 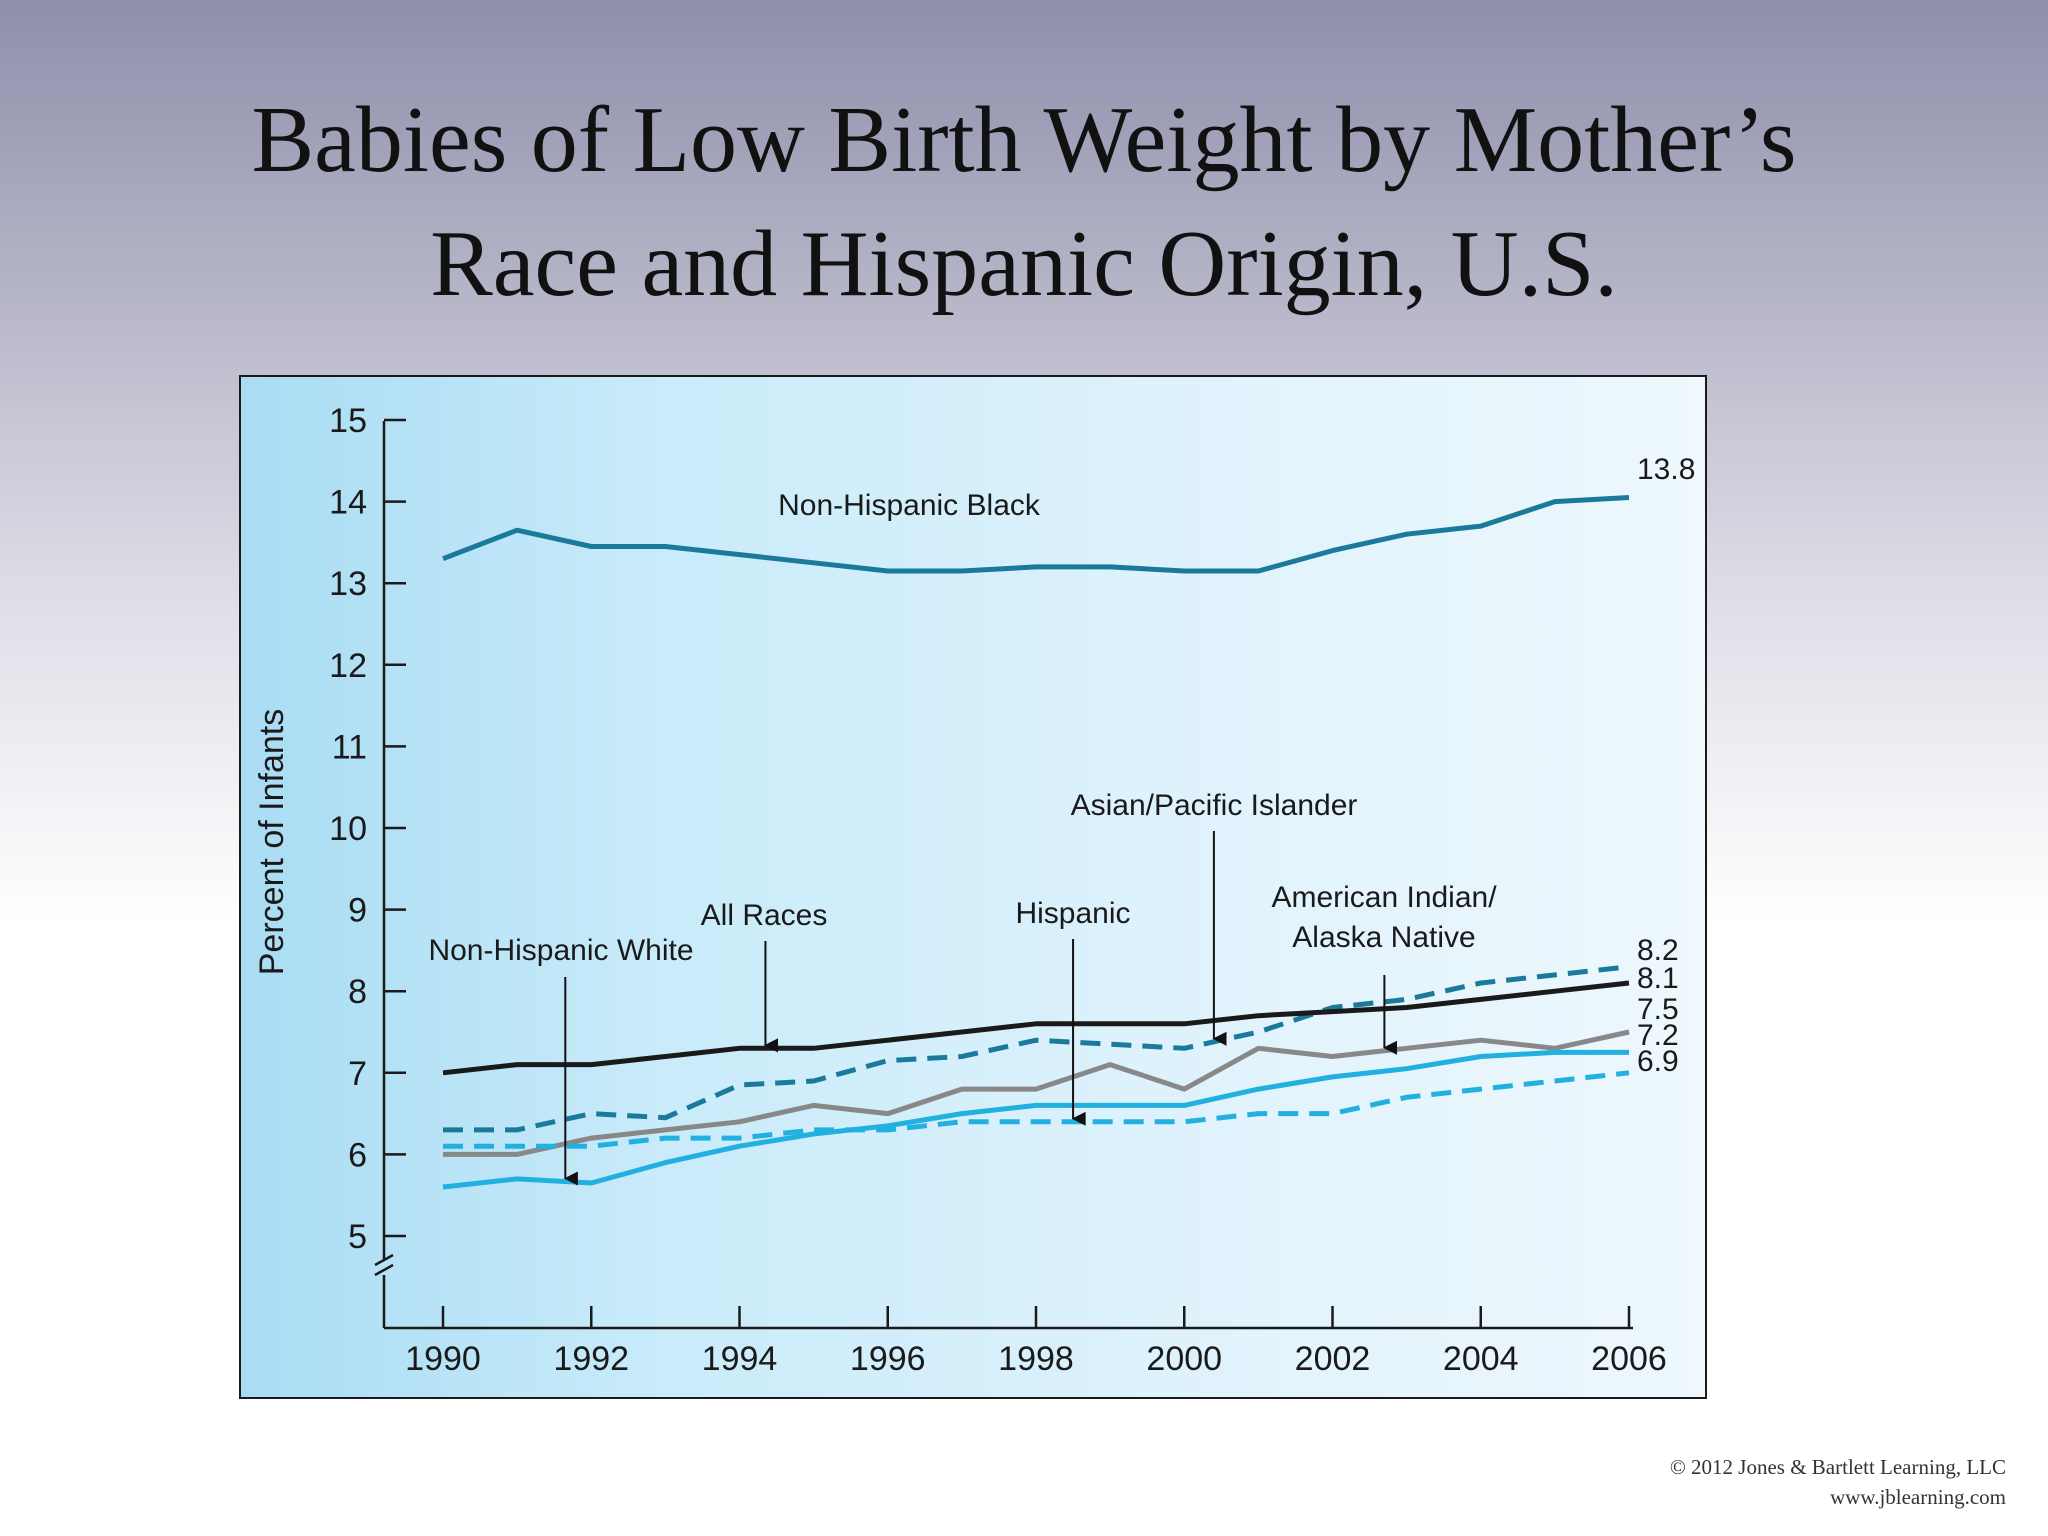 What do you see at coordinates (1658, 950) in the screenshot?
I see `end-value-label-asian-pacific-islander: 8.2` at bounding box center [1658, 950].